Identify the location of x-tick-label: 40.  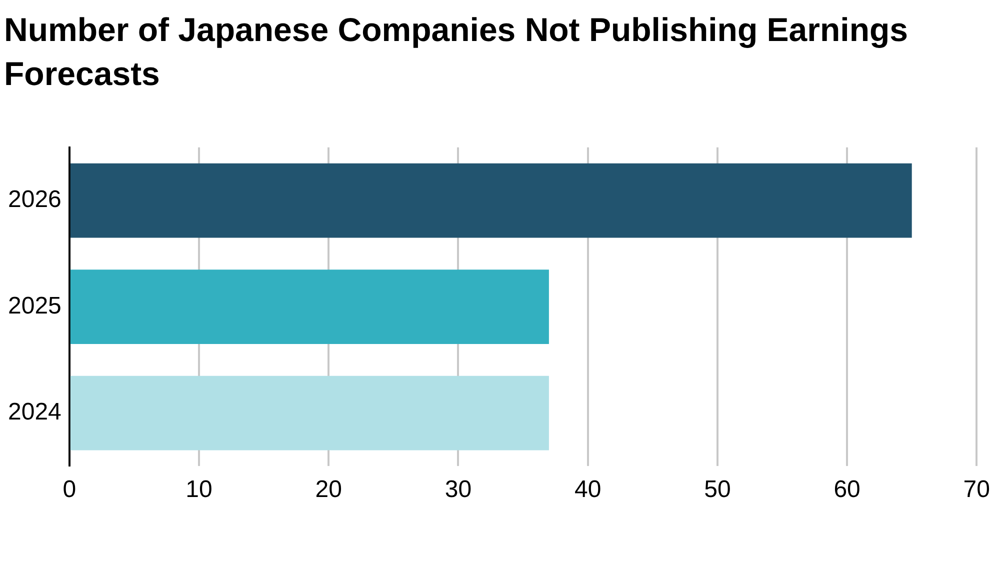
(588, 490).